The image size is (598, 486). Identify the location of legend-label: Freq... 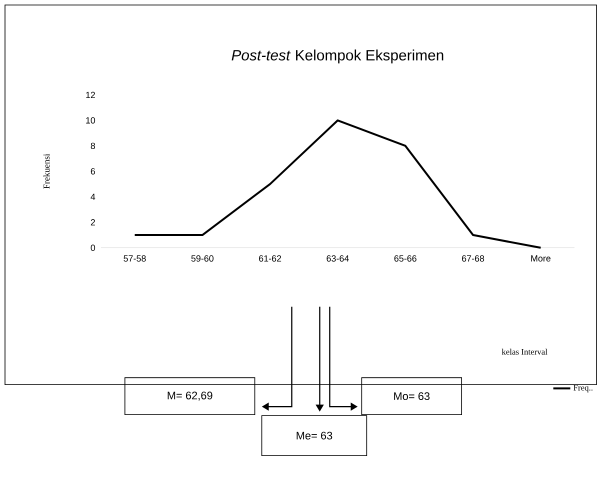
(583, 388).